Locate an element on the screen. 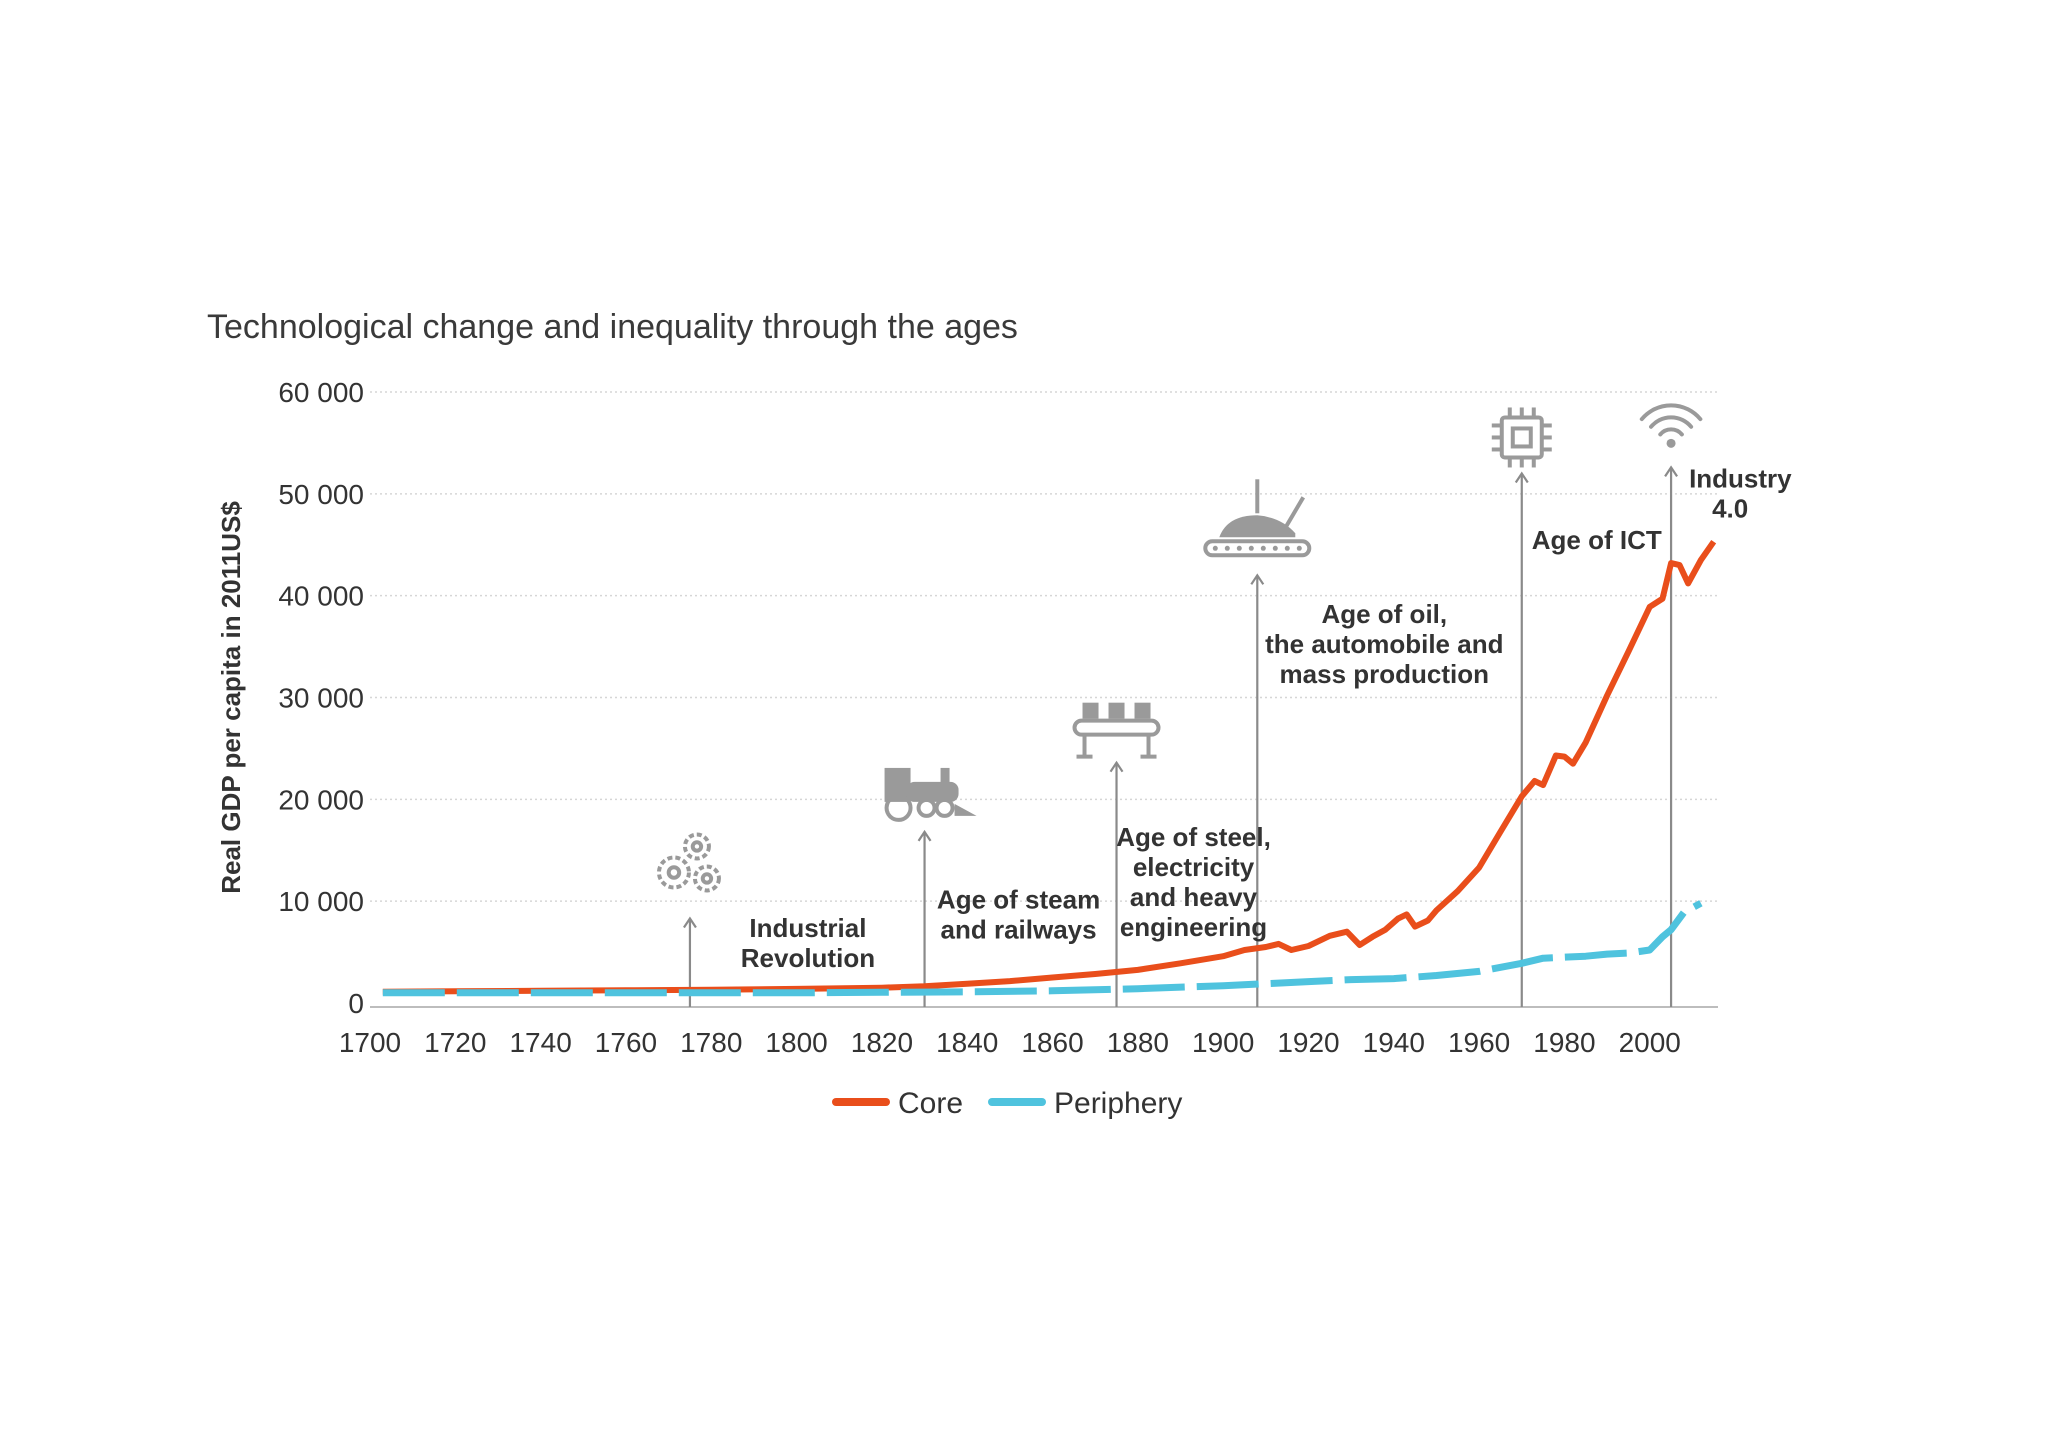 Image resolution: width=2048 pixels, height=1447 pixels. x-tick-label: 1820 is located at coordinates (882, 1042).